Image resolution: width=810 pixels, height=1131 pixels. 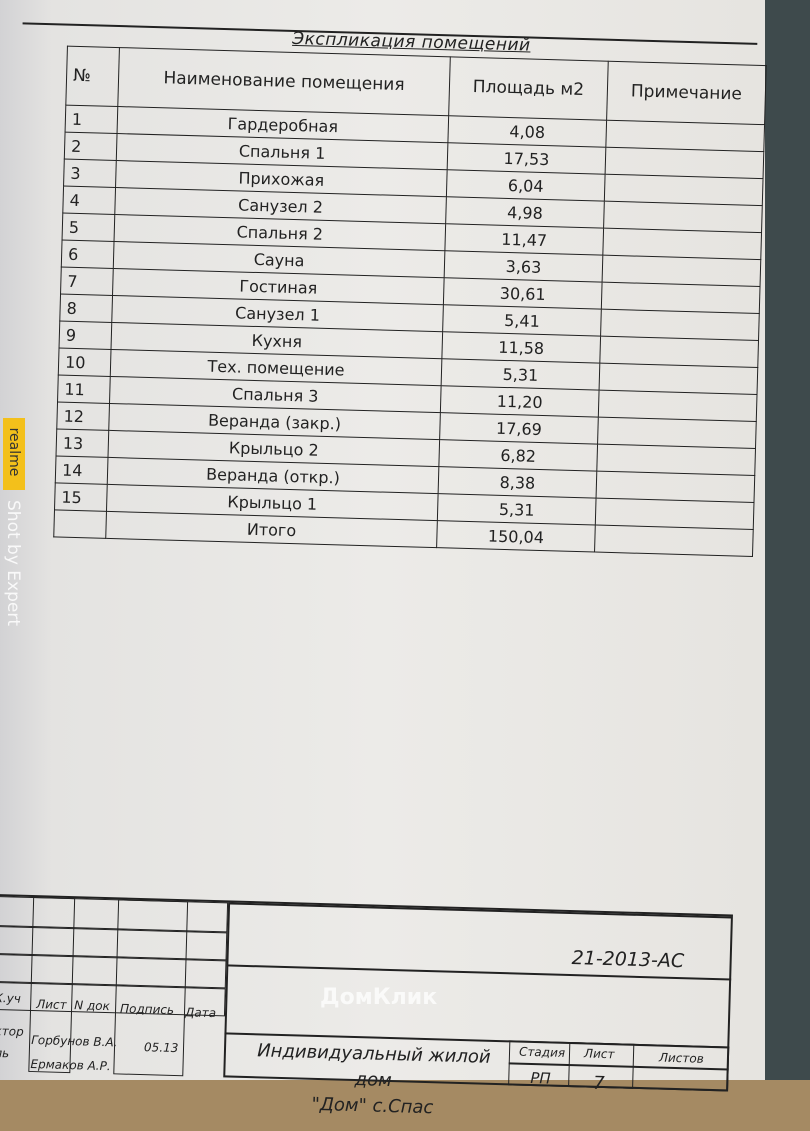 What do you see at coordinates (88, 227) in the screenshot?
I see `row-number: 5` at bounding box center [88, 227].